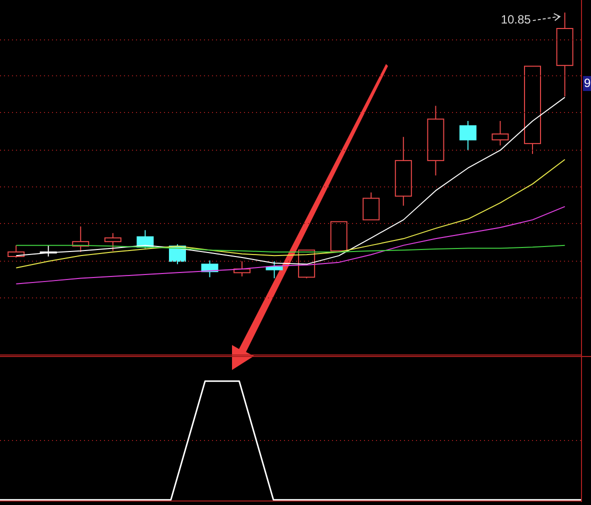  What do you see at coordinates (587, 83) in the screenshot?
I see `text: 9` at bounding box center [587, 83].